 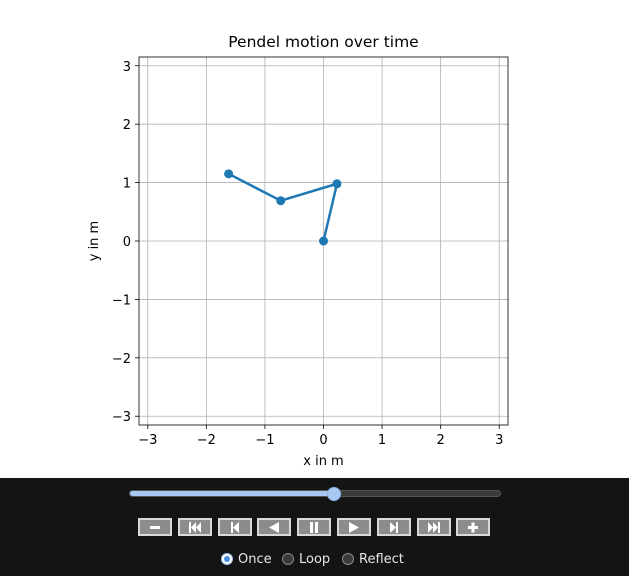 What do you see at coordinates (127, 125) in the screenshot?
I see `y-tick-label: 2` at bounding box center [127, 125].